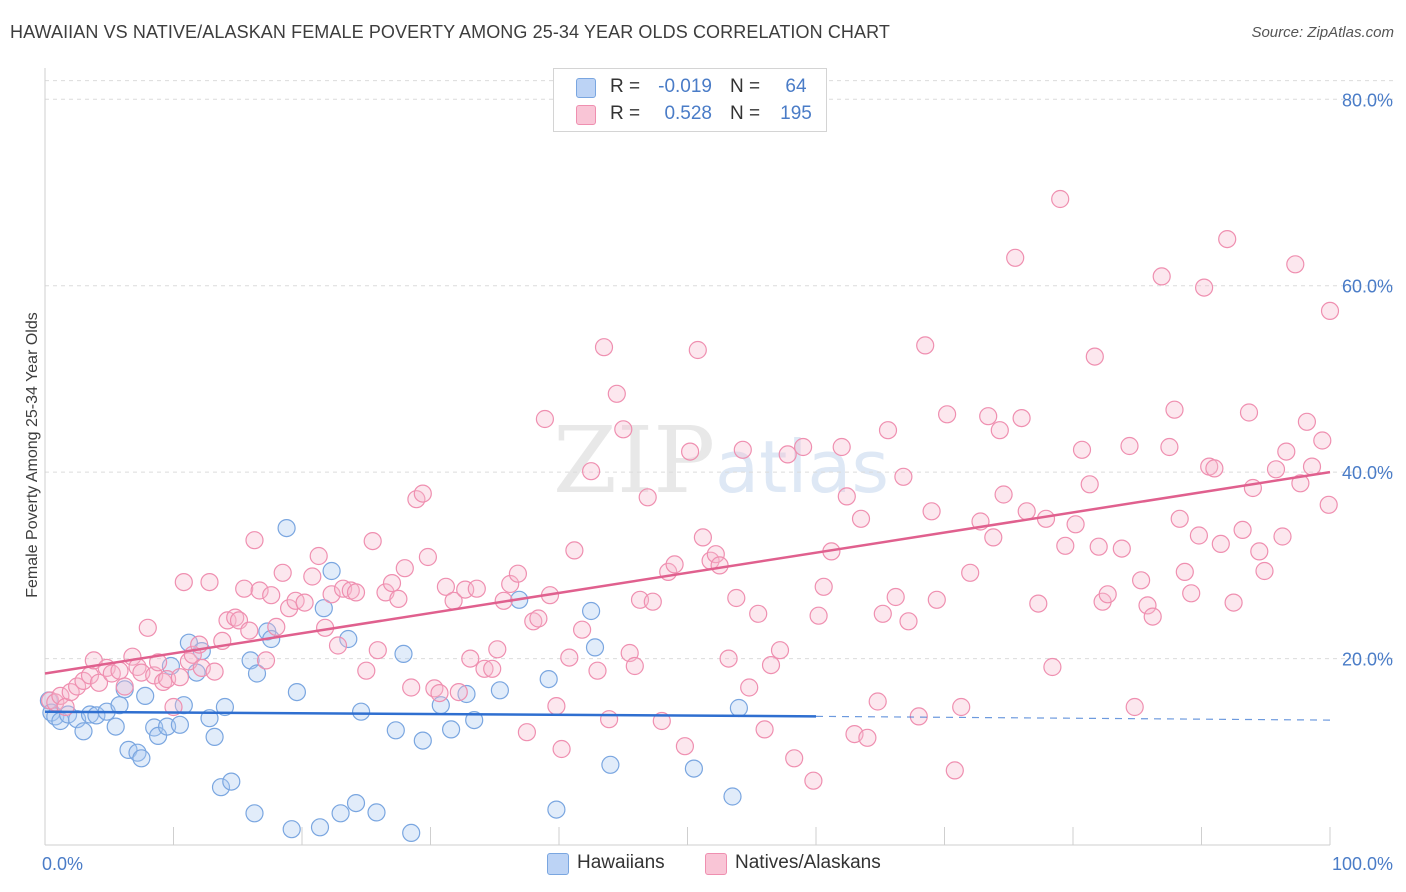  I want to click on legend-swatch-natives, so click(586, 115).